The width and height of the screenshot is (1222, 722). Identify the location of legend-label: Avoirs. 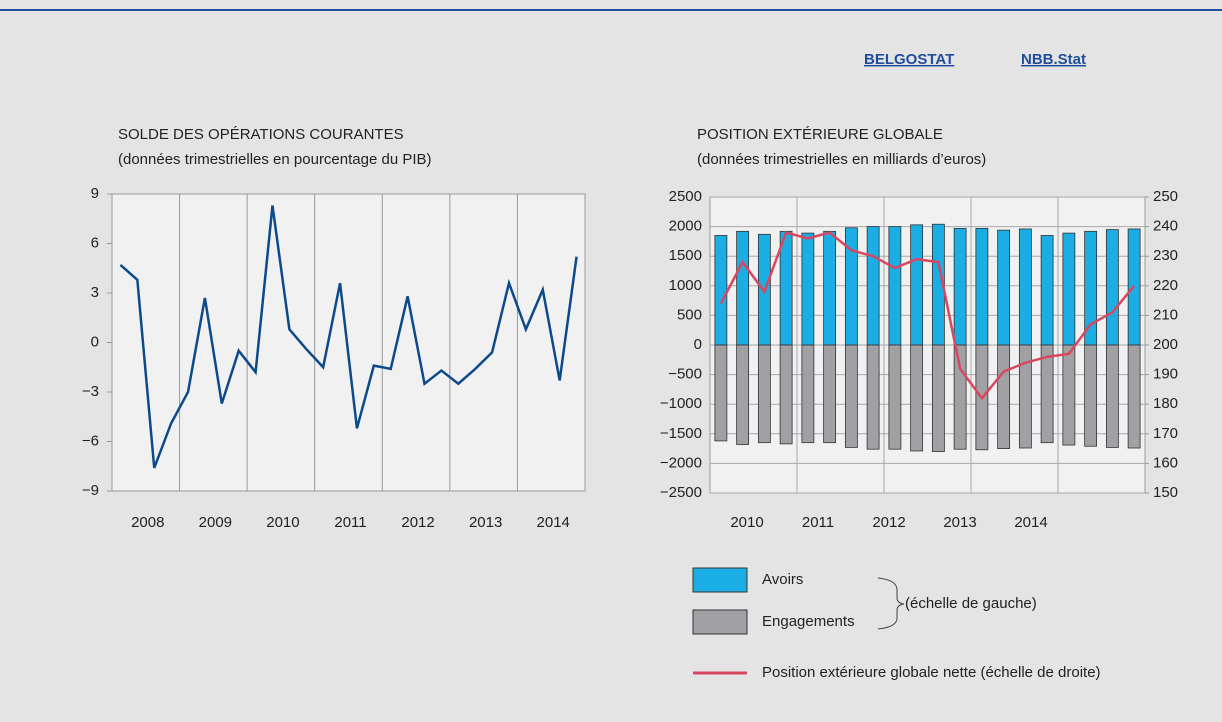
(782, 579).